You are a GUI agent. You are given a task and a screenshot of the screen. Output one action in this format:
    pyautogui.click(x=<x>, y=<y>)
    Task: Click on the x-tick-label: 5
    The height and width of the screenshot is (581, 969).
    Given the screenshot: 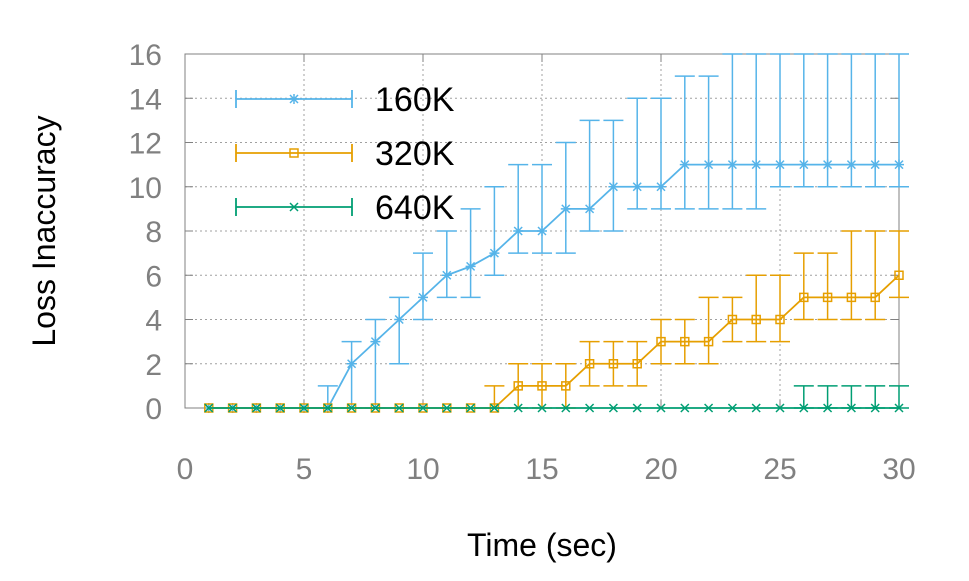 What is the action you would take?
    pyautogui.click(x=304, y=469)
    